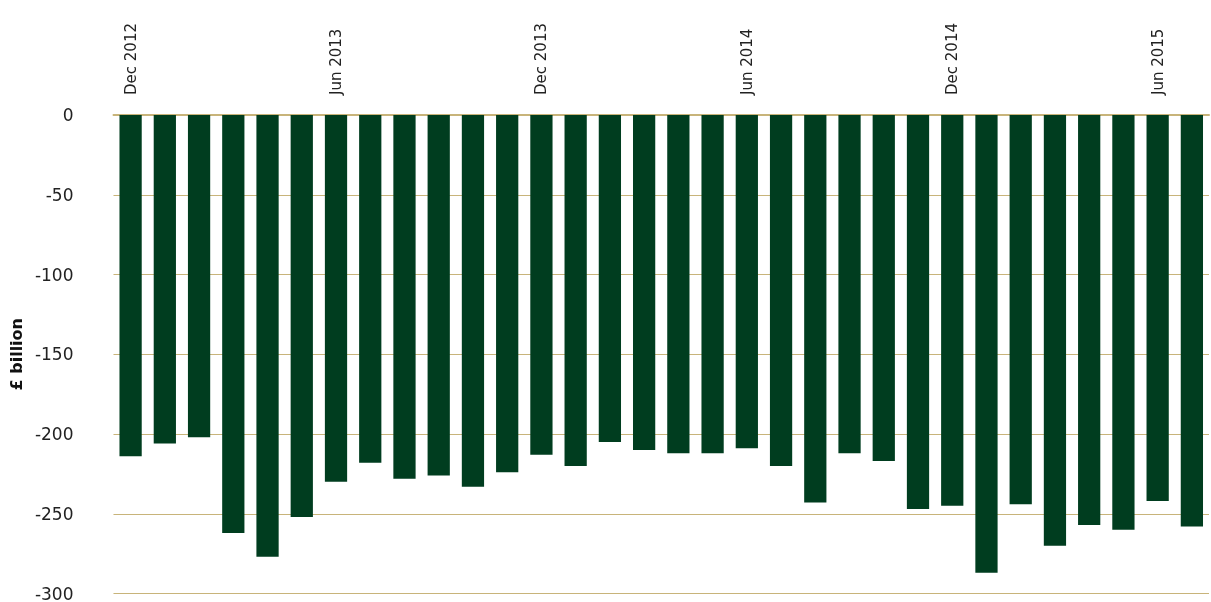 The width and height of the screenshot is (1211, 602). What do you see at coordinates (54, 513) in the screenshot?
I see `y-tick-label: -250` at bounding box center [54, 513].